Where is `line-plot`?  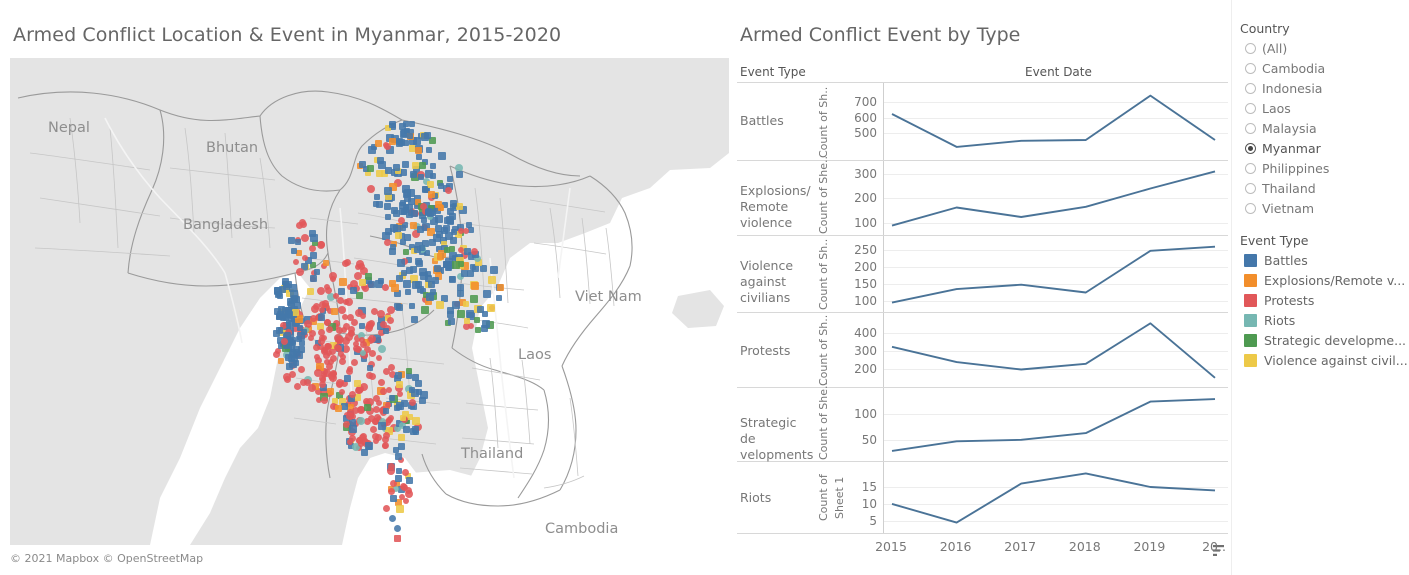
line-plot is located at coordinates (1055, 350).